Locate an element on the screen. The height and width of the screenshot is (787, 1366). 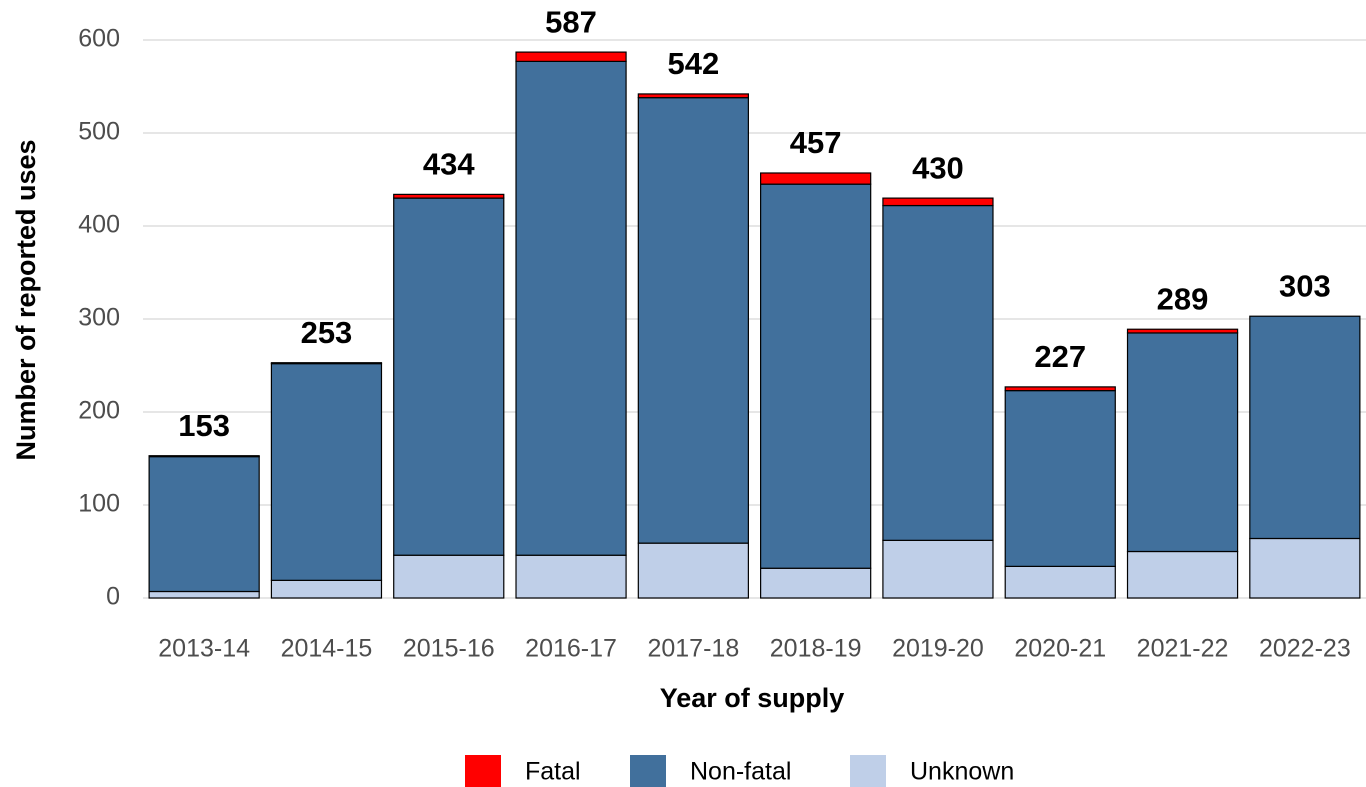
y-tick-label: 600 is located at coordinates (99, 39).